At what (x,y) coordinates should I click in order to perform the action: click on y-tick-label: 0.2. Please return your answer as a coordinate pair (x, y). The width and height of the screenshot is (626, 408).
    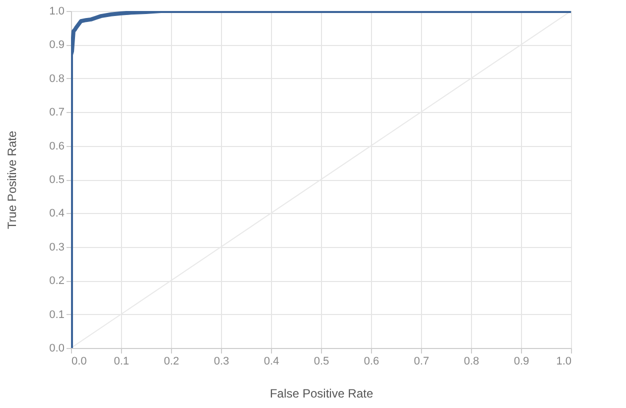
    Looking at the image, I should click on (56, 281).